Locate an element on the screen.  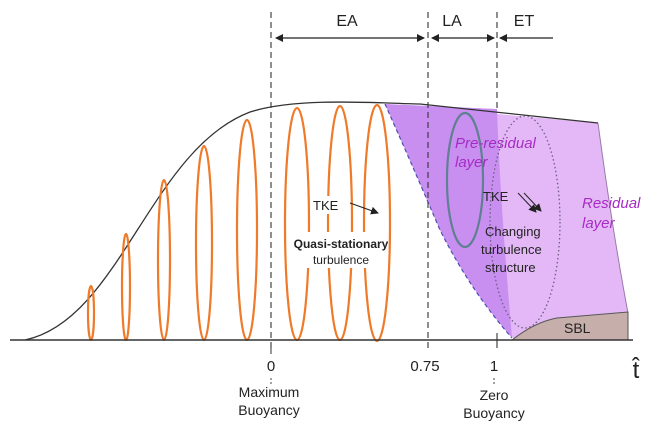
tke-left-label: TKE is located at coordinates (326, 205).